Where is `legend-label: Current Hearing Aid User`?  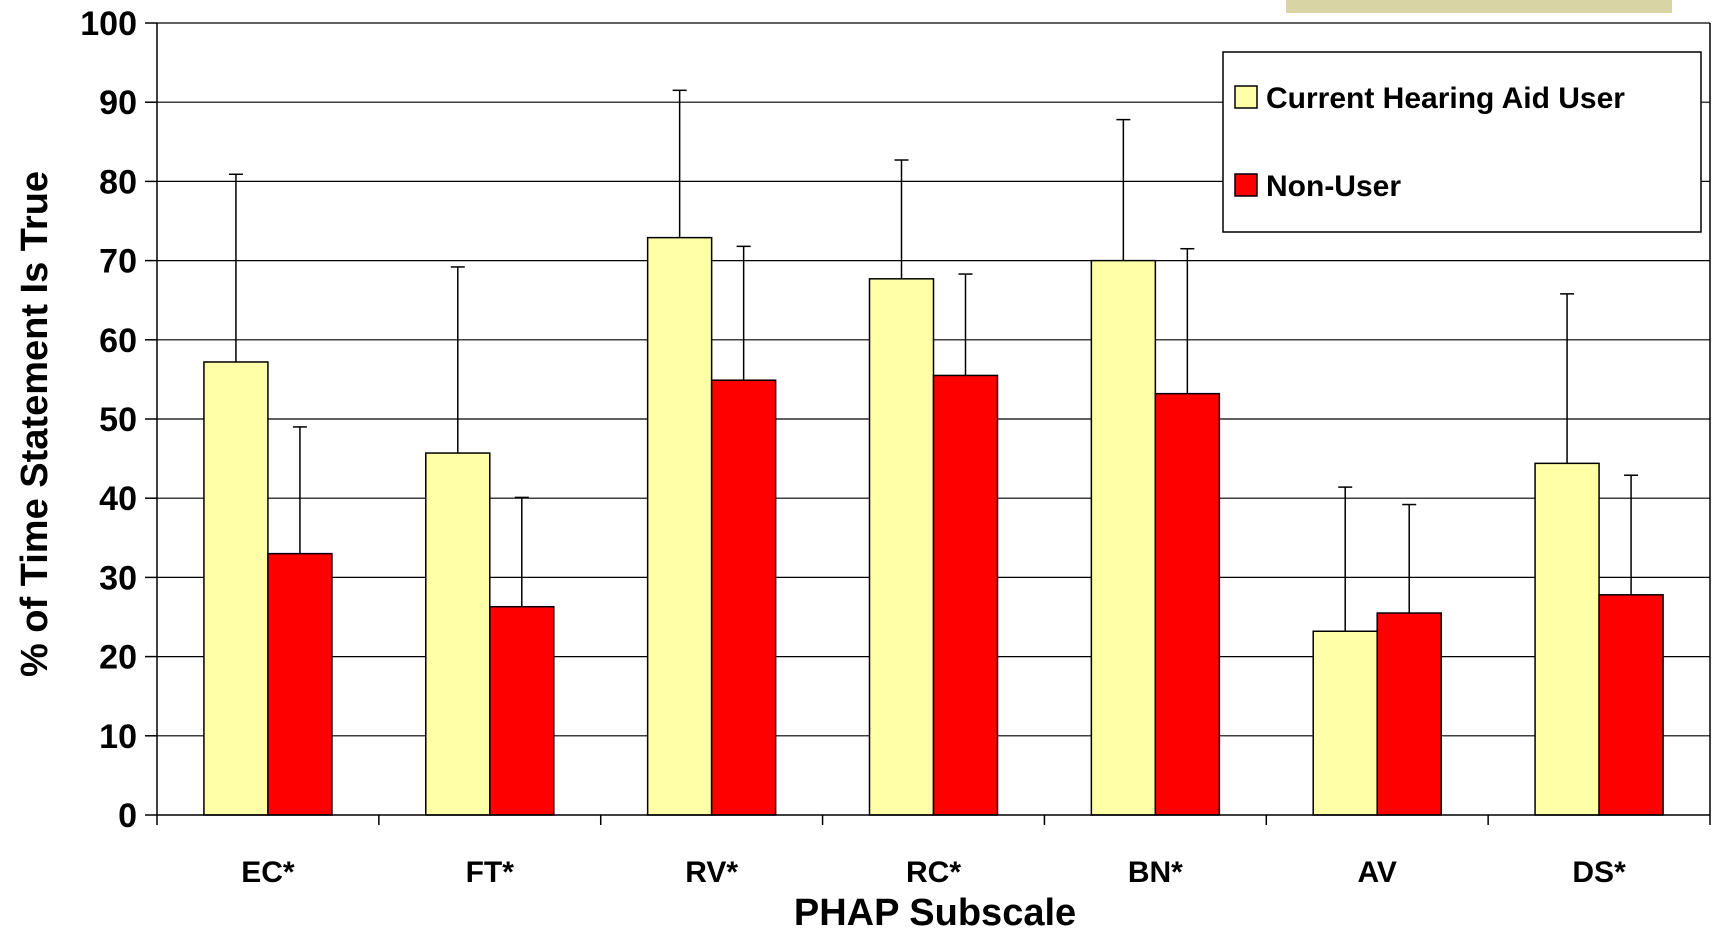
legend-label: Current Hearing Aid User is located at coordinates (1445, 98).